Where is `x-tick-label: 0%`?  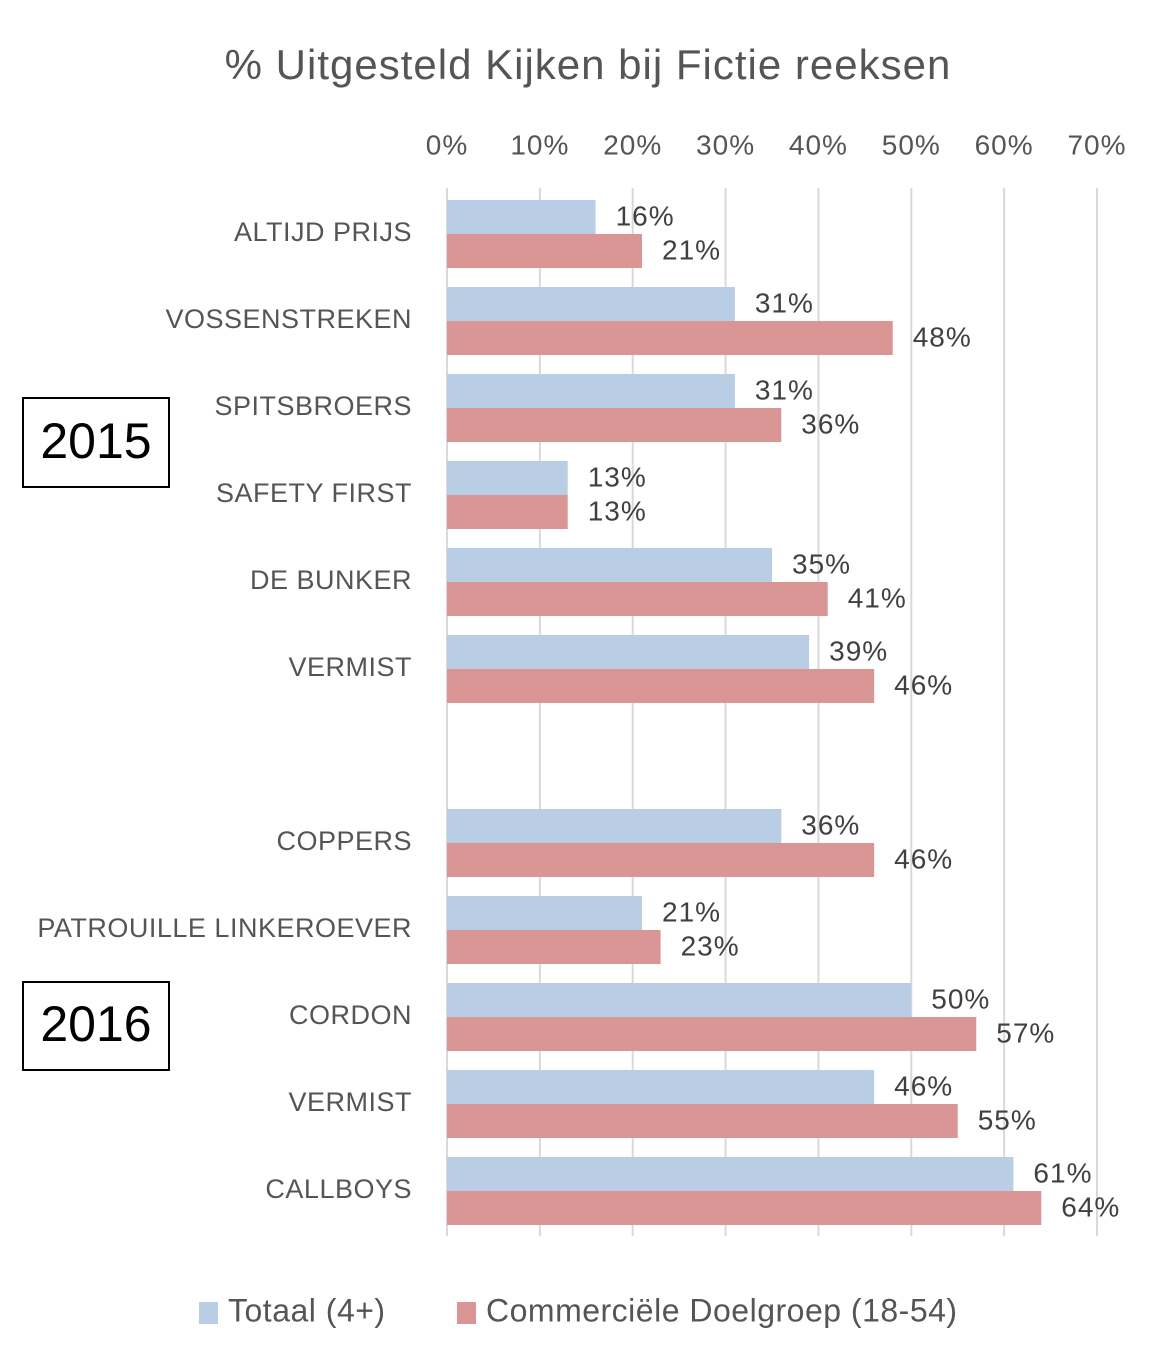 x-tick-label: 0% is located at coordinates (447, 144).